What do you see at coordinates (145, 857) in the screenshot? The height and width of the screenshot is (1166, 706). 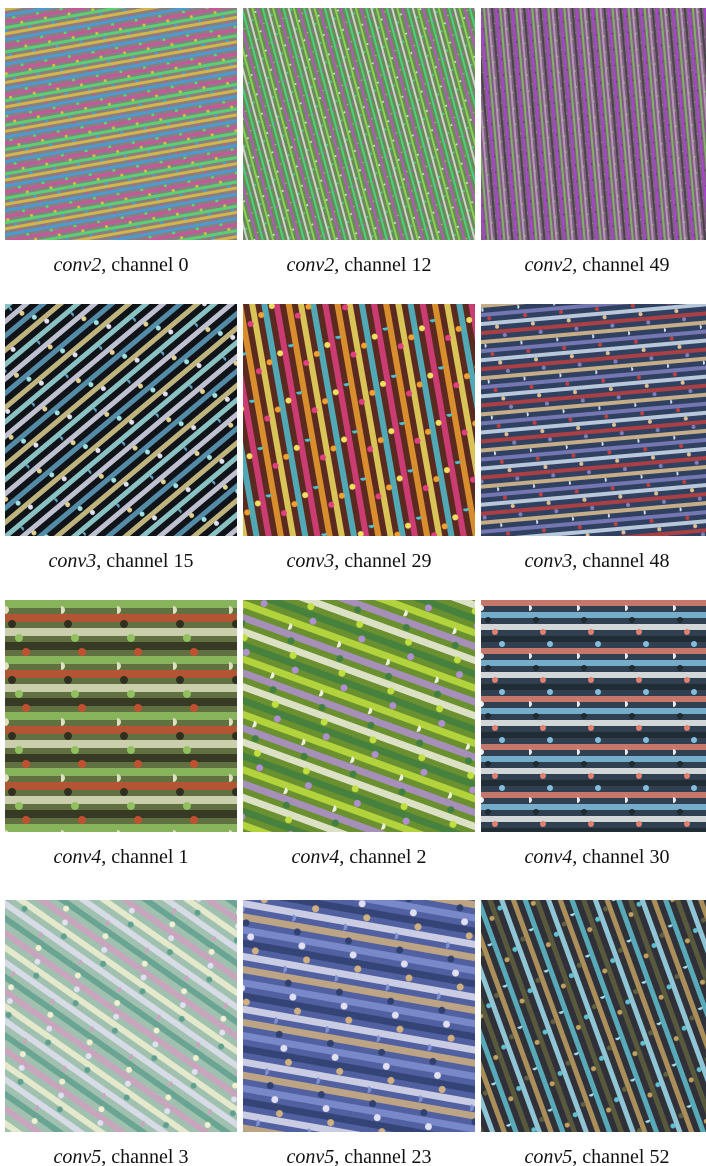 I see `channel-label: , channel 1` at bounding box center [145, 857].